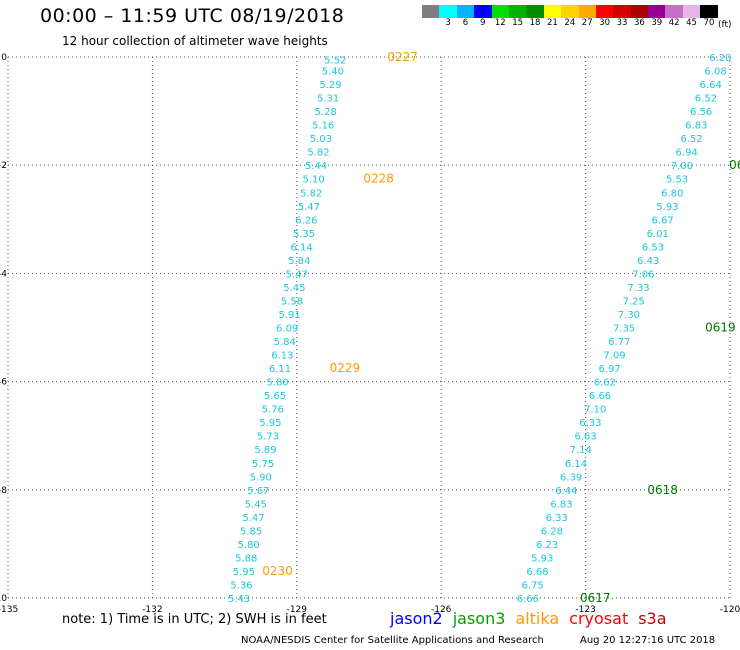 This screenshot has height=650, width=740. What do you see at coordinates (552, 23) in the screenshot?
I see `color-scale-label: 21` at bounding box center [552, 23].